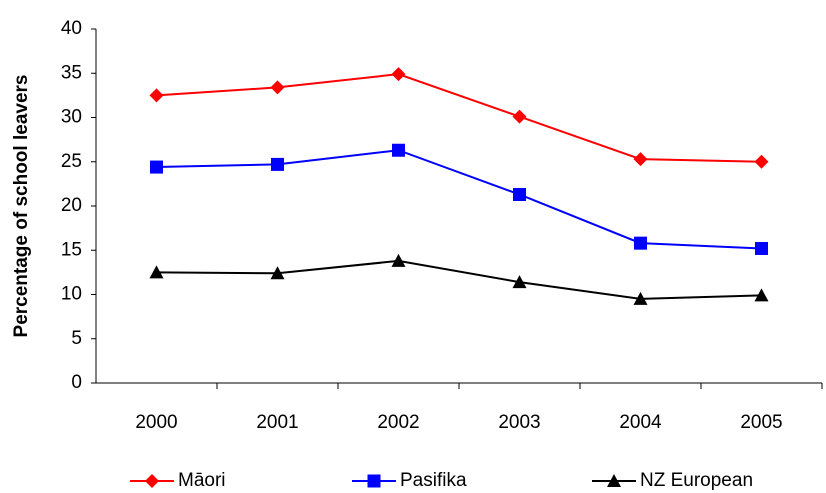  I want to click on y-tick-label: 40, so click(71, 28).